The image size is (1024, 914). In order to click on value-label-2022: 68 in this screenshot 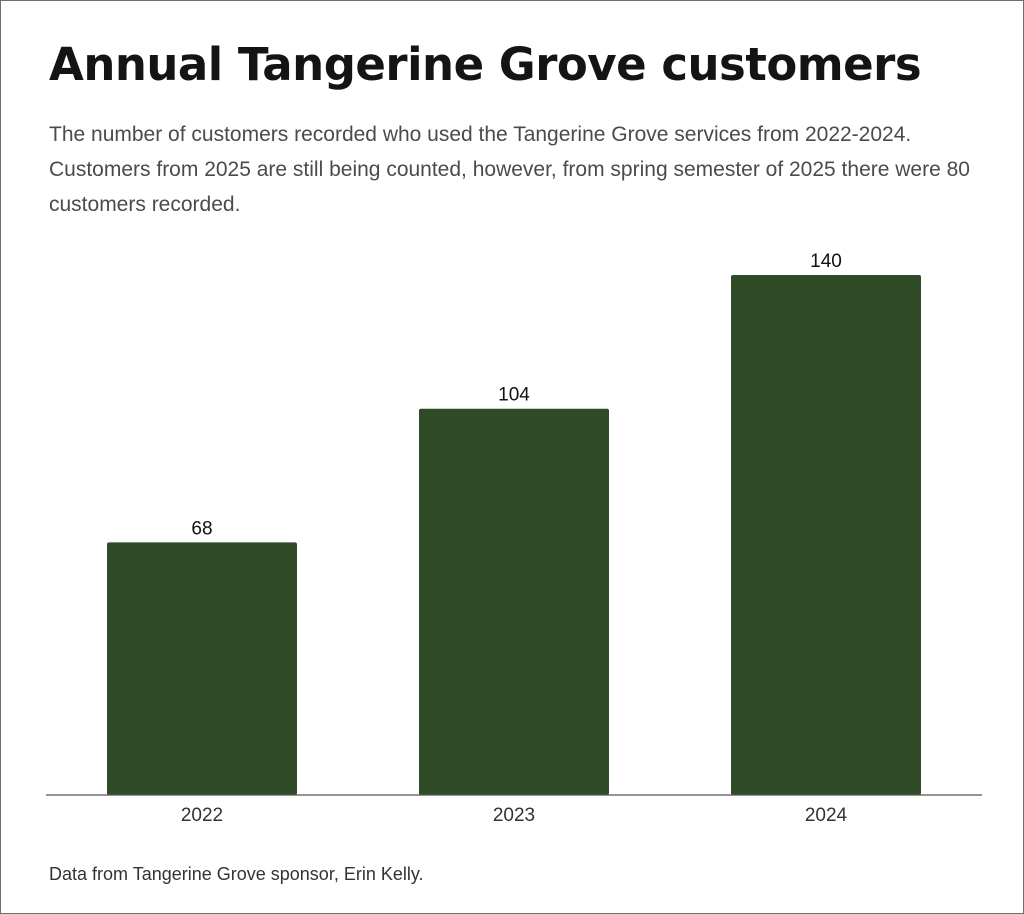, I will do `click(201, 528)`.